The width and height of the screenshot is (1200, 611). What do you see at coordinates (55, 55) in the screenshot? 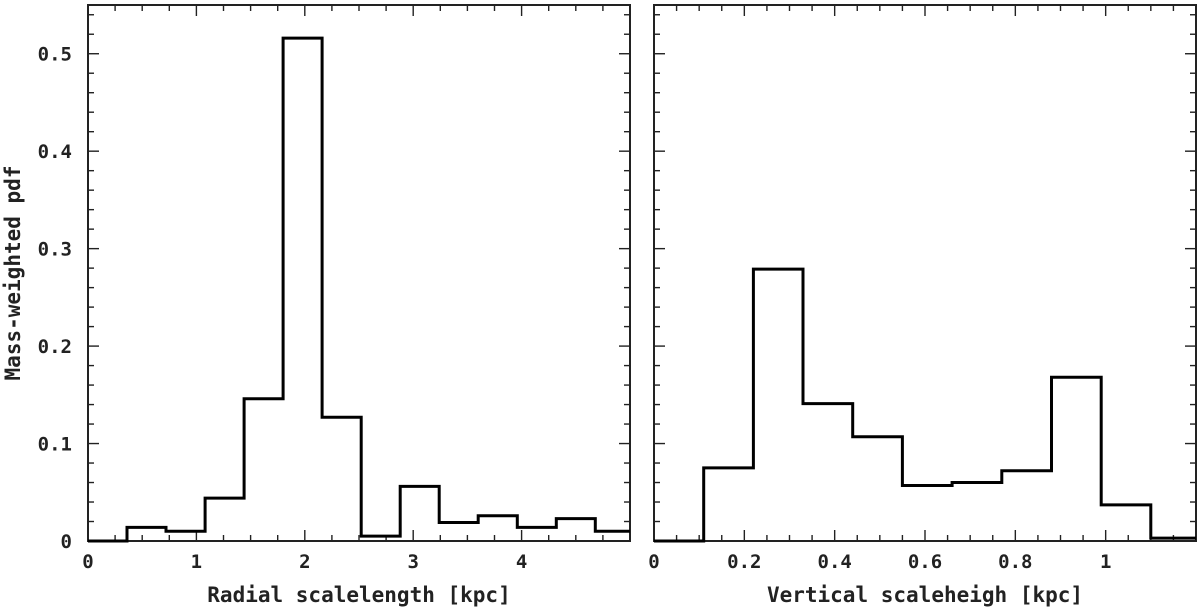
I see `y-tick-label: 0.5` at bounding box center [55, 55].